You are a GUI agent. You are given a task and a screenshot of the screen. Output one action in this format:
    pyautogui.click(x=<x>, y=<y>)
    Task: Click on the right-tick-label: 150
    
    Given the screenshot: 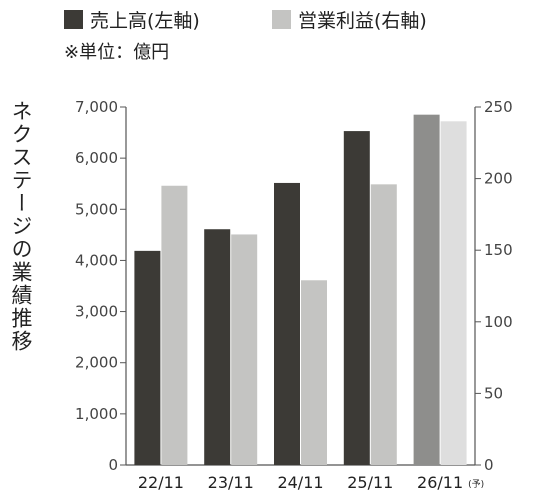 What is the action you would take?
    pyautogui.click(x=498, y=250)
    